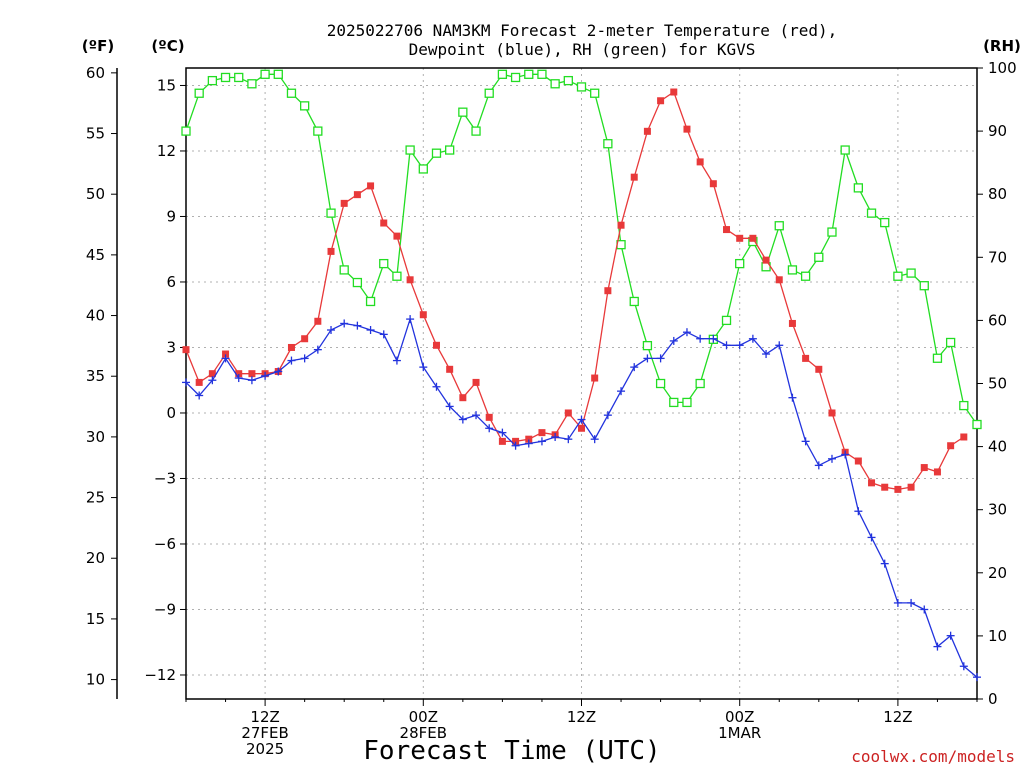 The width and height of the screenshot is (1024, 768). What do you see at coordinates (171, 216) in the screenshot?
I see `celsius-tick-label: 9` at bounding box center [171, 216].